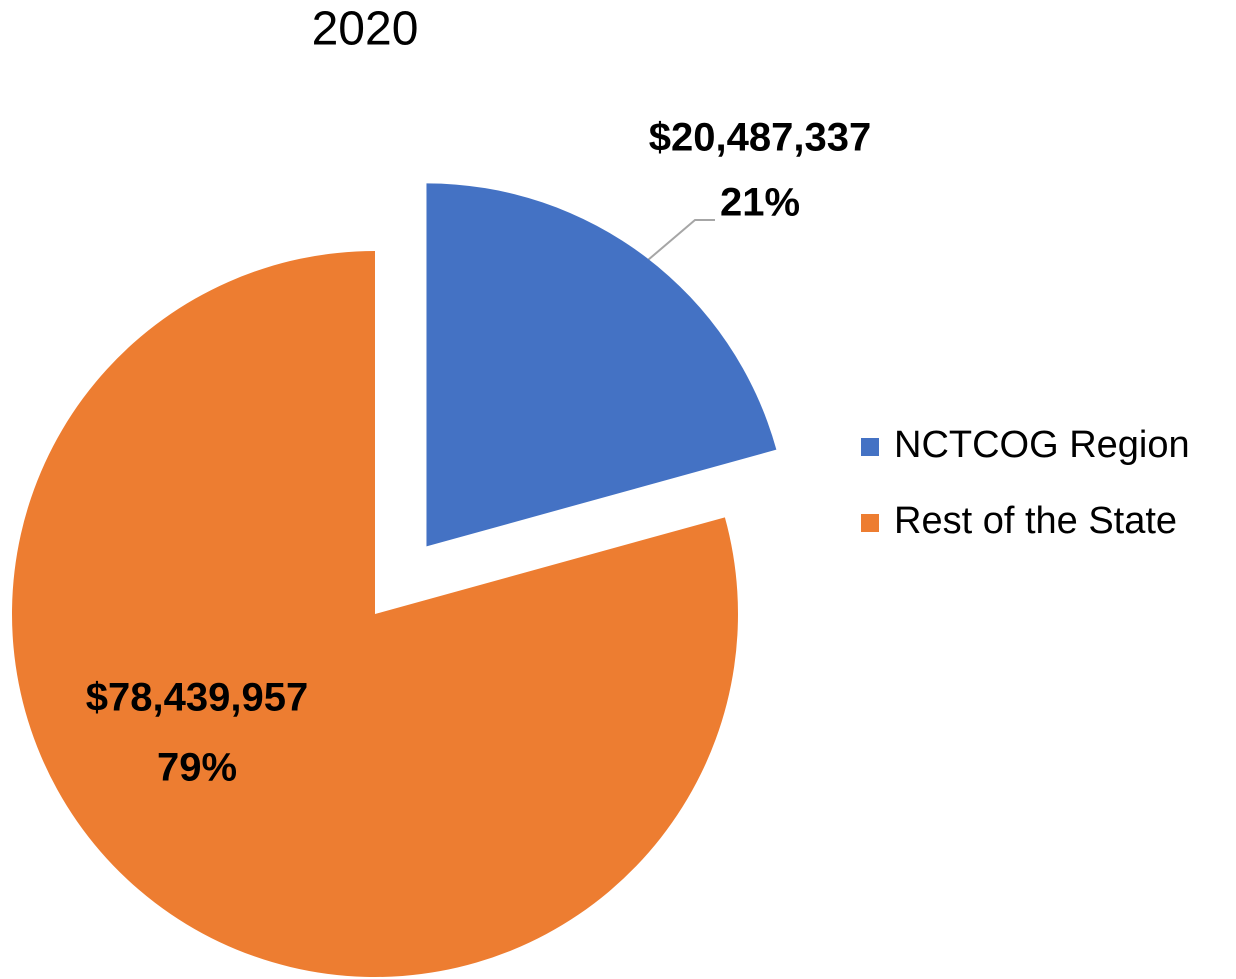 The height and width of the screenshot is (979, 1236). I want to click on value-label: $20,487,337, so click(760, 138).